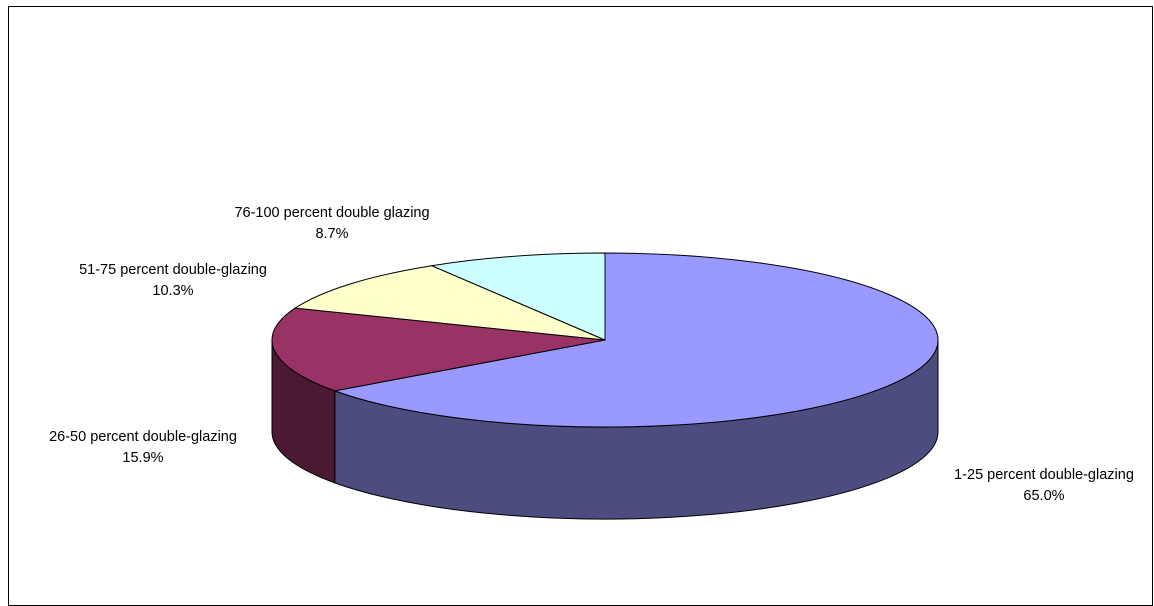  Describe the element at coordinates (1044, 475) in the screenshot. I see `slice-label-text: 1-25 percent double-glazing` at that location.